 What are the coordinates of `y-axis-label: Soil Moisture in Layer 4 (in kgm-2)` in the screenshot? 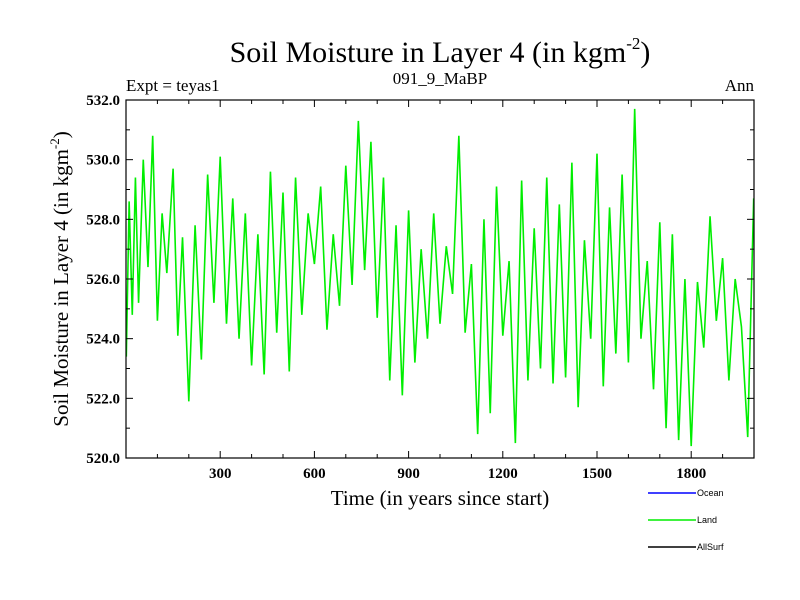 It's located at (60, 278).